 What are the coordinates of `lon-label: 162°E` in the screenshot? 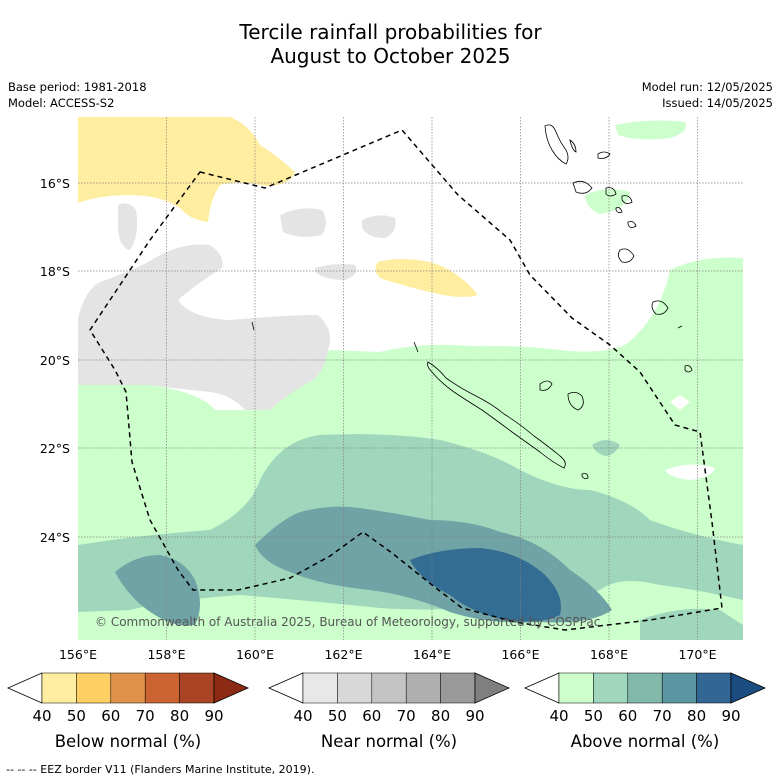 It's located at (343, 654).